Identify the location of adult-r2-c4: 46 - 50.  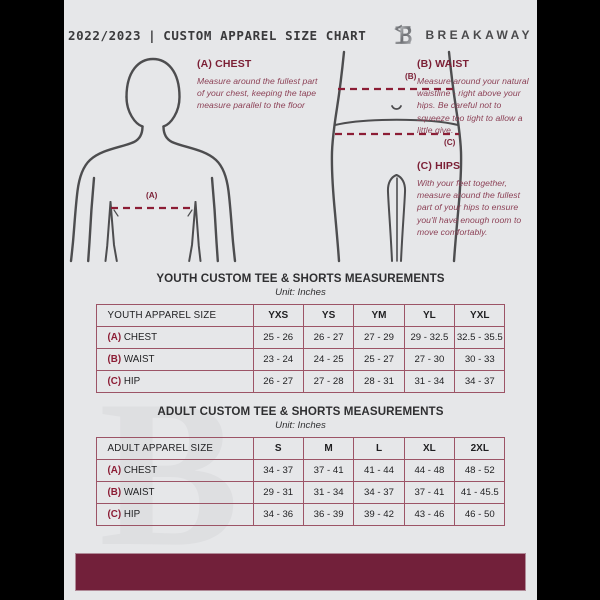
(480, 514).